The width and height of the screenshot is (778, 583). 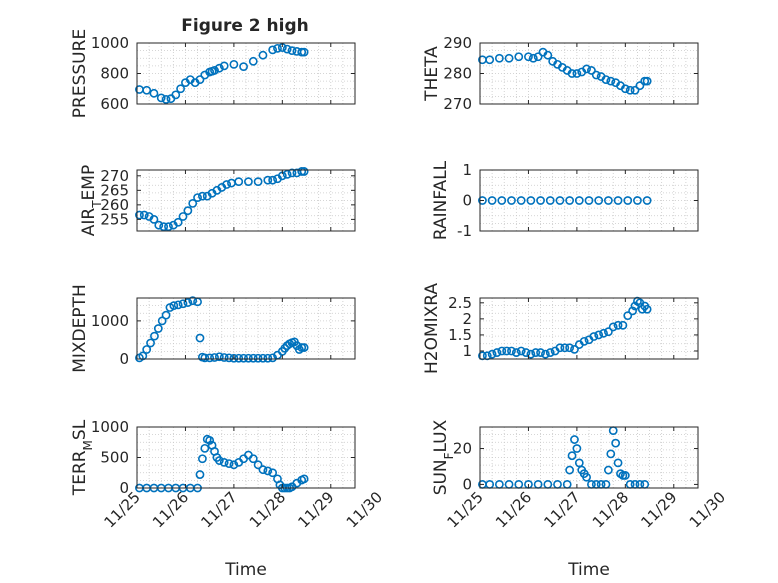 What do you see at coordinates (462, 449) in the screenshot?
I see `y-tick-label: 20` at bounding box center [462, 449].